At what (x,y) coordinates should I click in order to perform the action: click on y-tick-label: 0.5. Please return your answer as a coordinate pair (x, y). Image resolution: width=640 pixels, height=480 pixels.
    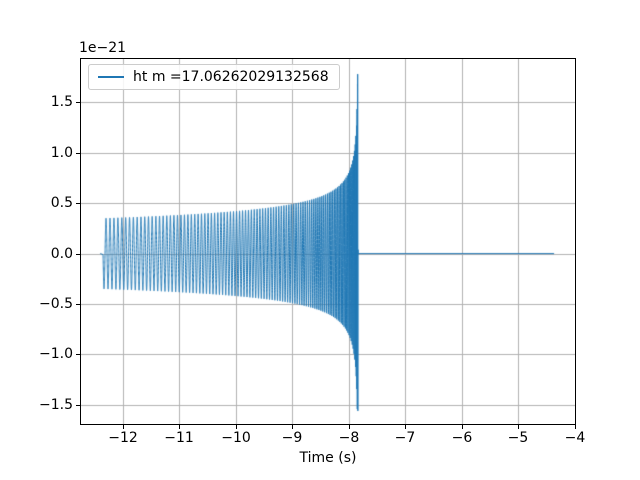
    Looking at the image, I should click on (61, 203).